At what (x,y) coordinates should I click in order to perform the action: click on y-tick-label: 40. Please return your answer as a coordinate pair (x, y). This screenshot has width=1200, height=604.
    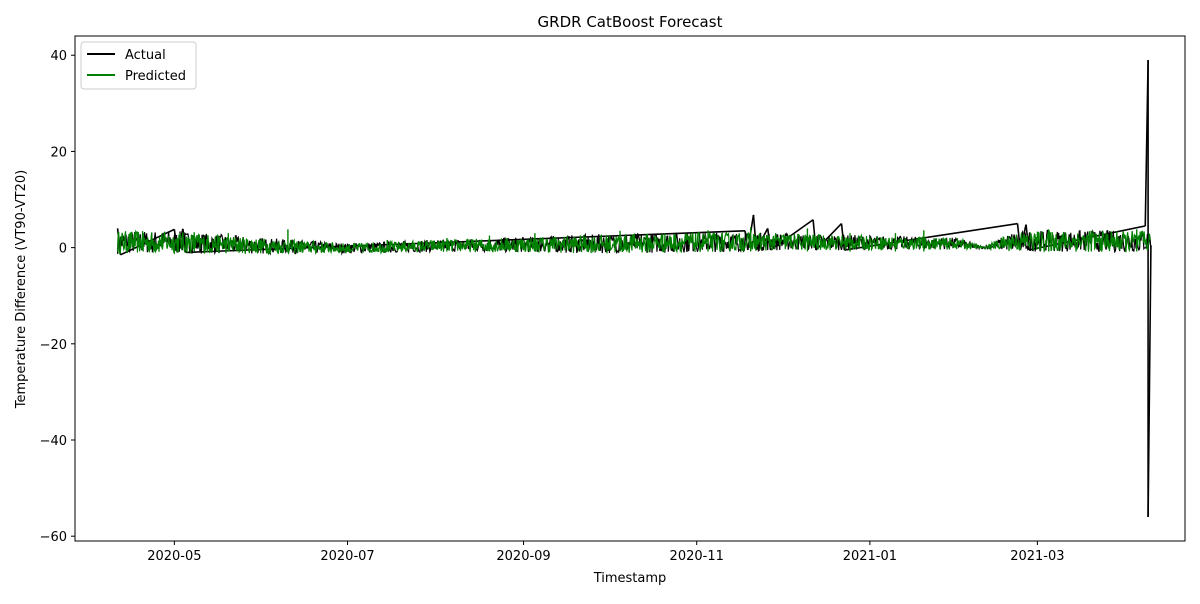
    Looking at the image, I should click on (58, 56).